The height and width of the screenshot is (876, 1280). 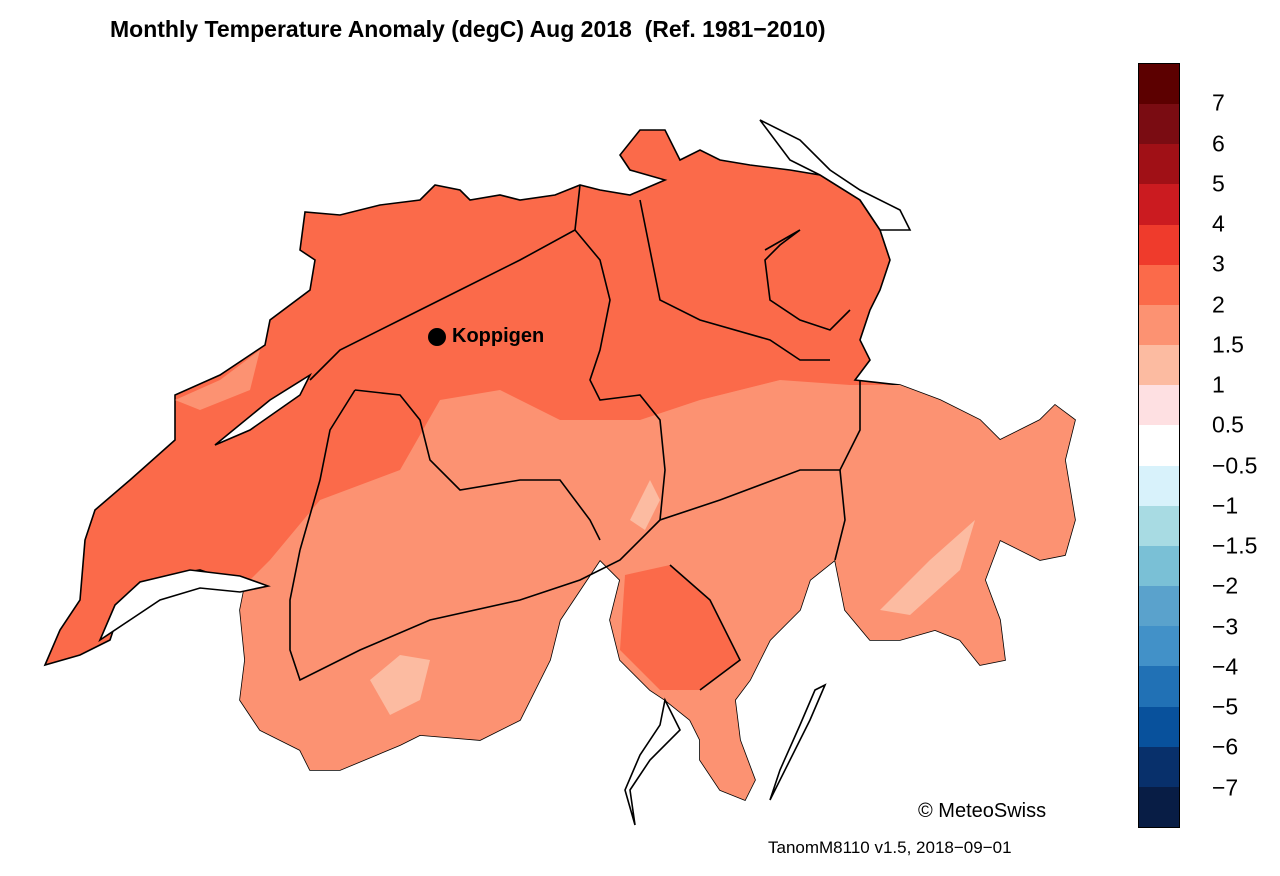 What do you see at coordinates (652, 761) in the screenshot?
I see `lake-maggiore` at bounding box center [652, 761].